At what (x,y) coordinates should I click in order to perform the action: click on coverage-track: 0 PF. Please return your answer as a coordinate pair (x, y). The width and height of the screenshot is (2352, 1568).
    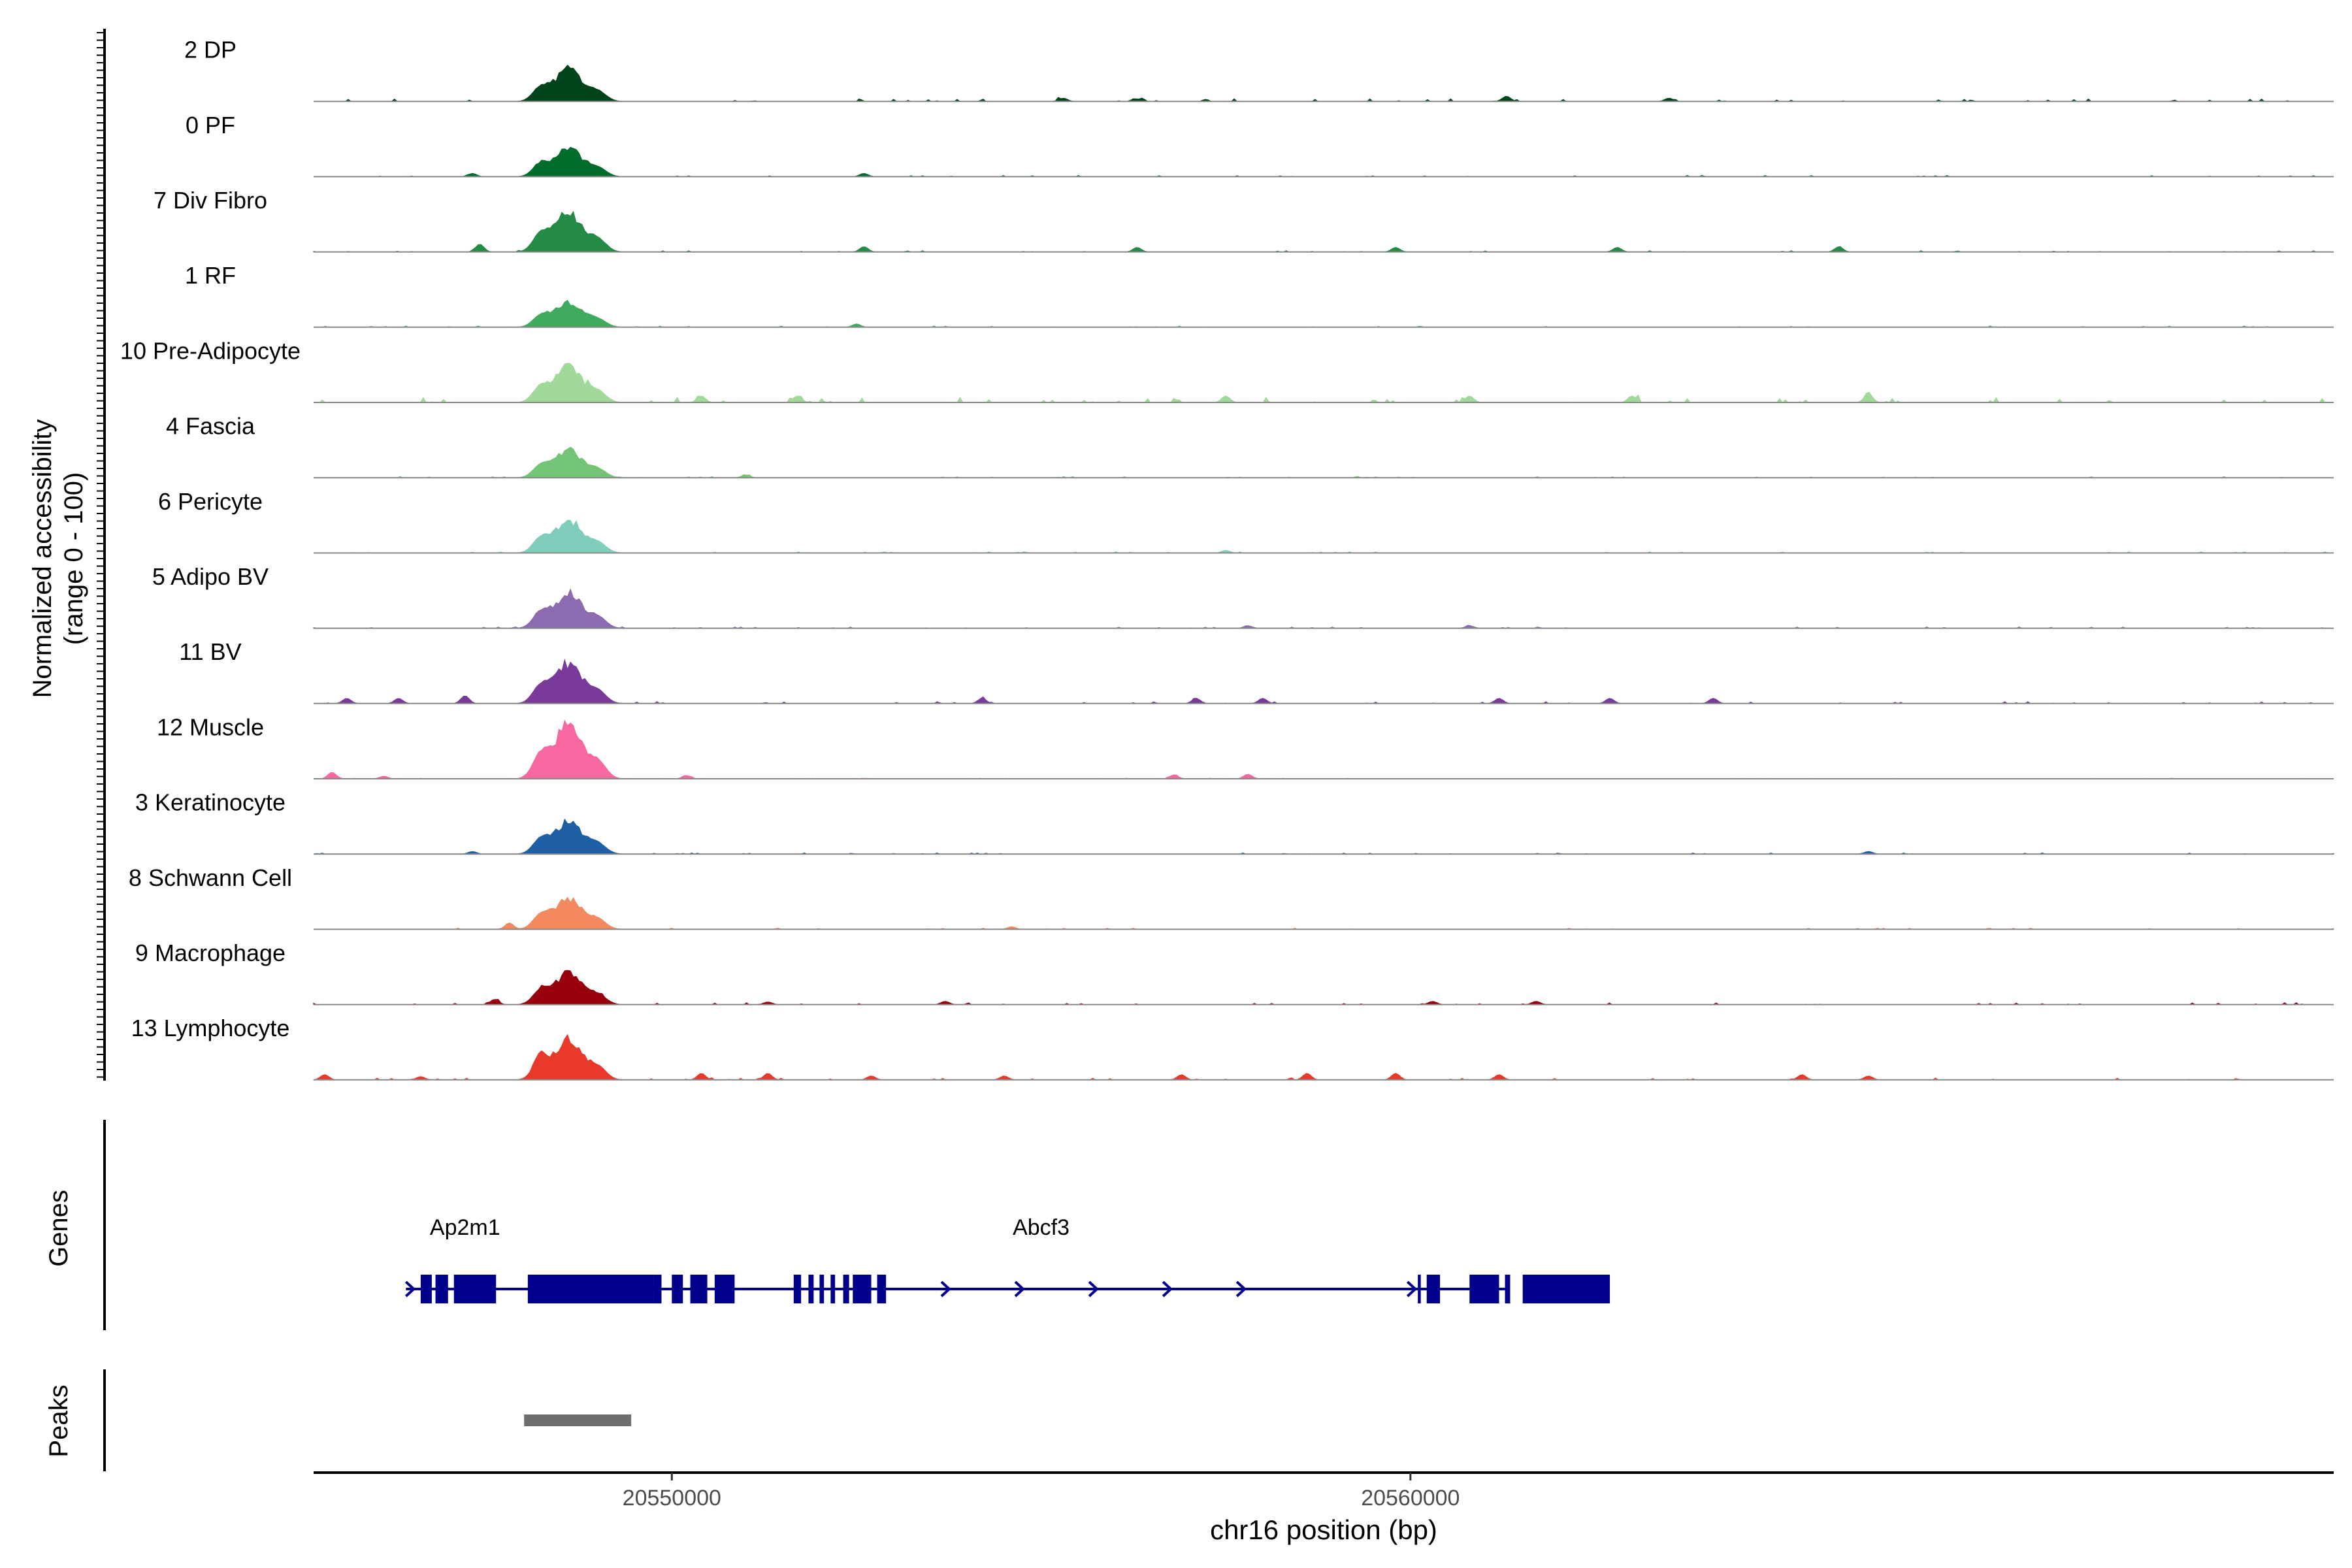
    Looking at the image, I should click on (1260, 145).